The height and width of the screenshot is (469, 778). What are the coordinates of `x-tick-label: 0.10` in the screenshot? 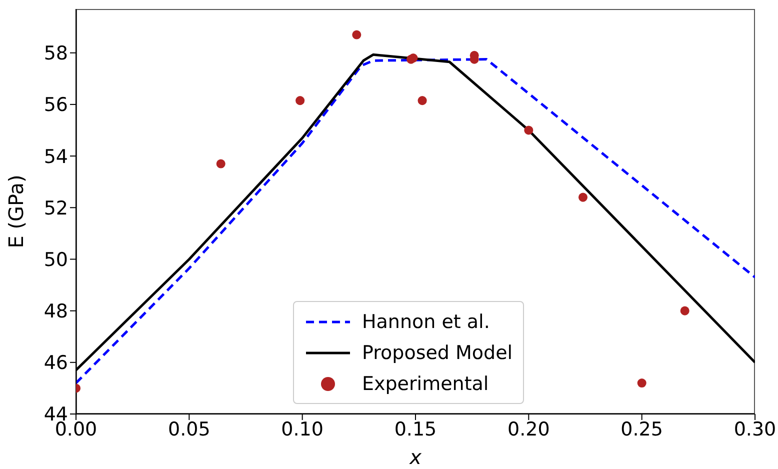 It's located at (302, 429).